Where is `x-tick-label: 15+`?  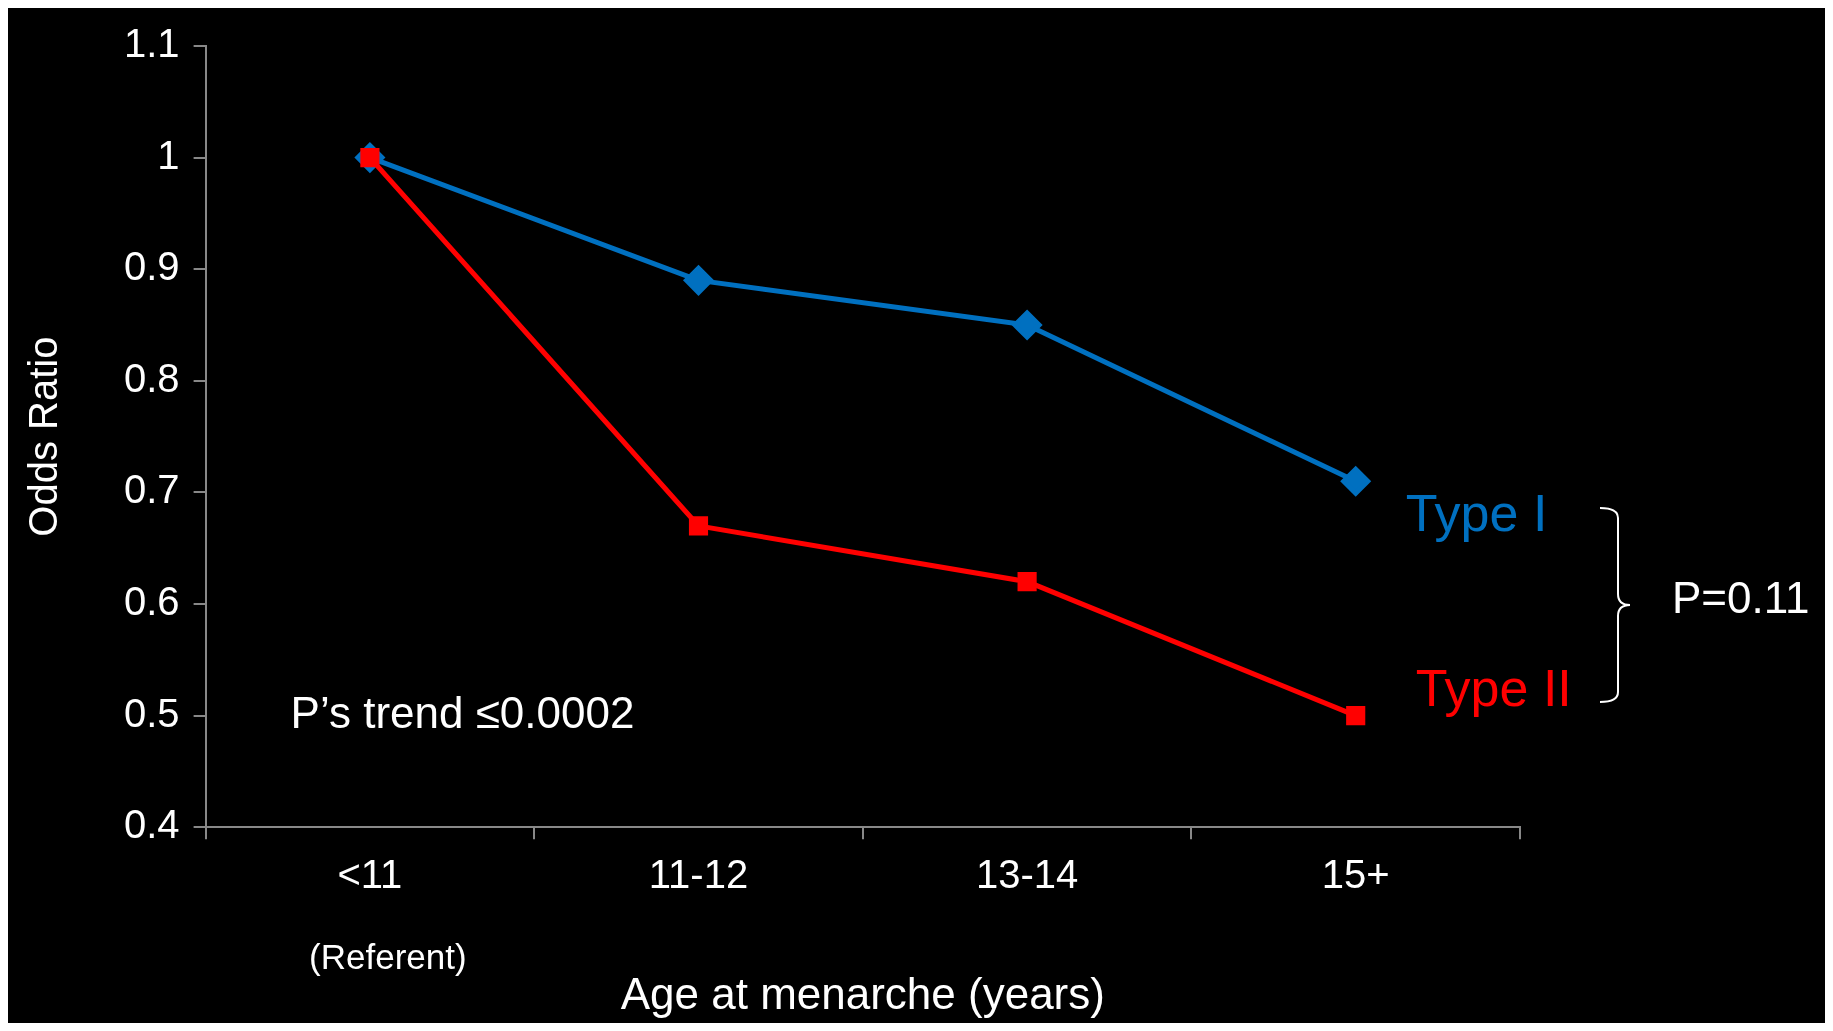
x-tick-label: 15+ is located at coordinates (1355, 874).